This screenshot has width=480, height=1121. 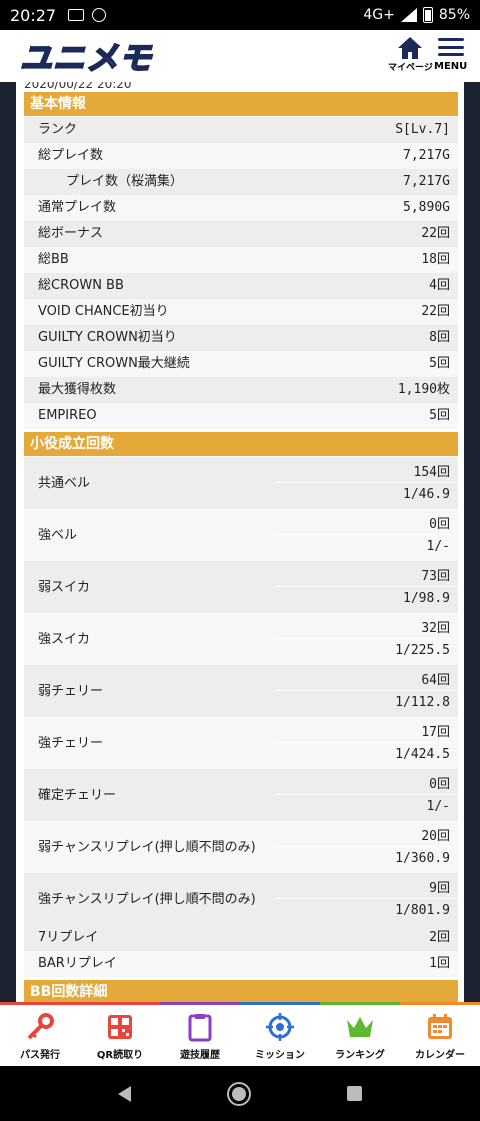 What do you see at coordinates (241, 234) in the screenshot?
I see `basic-row: 総ボーナス 22回` at bounding box center [241, 234].